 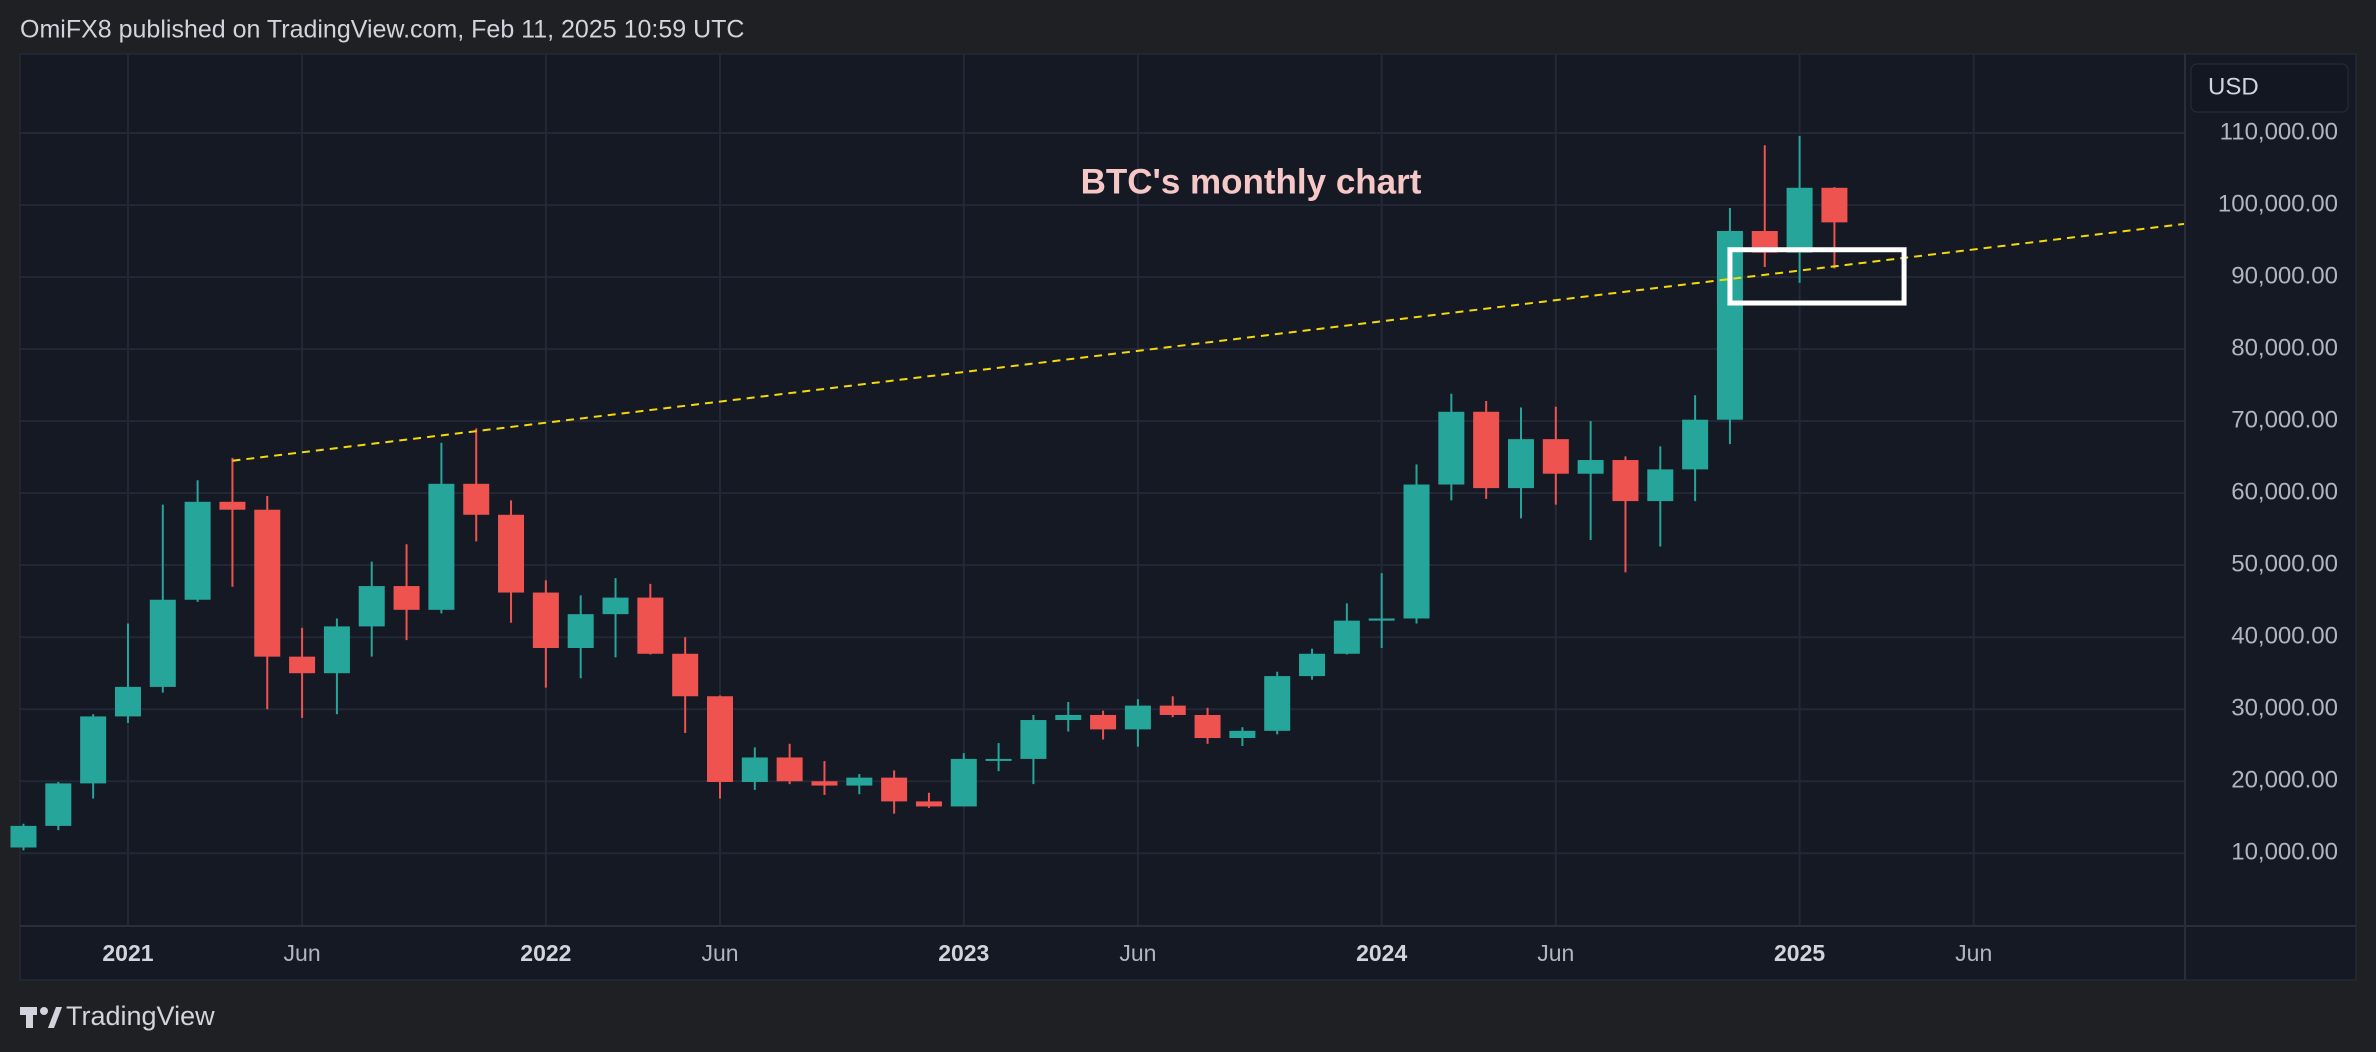 I want to click on currency-button, so click(x=2269, y=88).